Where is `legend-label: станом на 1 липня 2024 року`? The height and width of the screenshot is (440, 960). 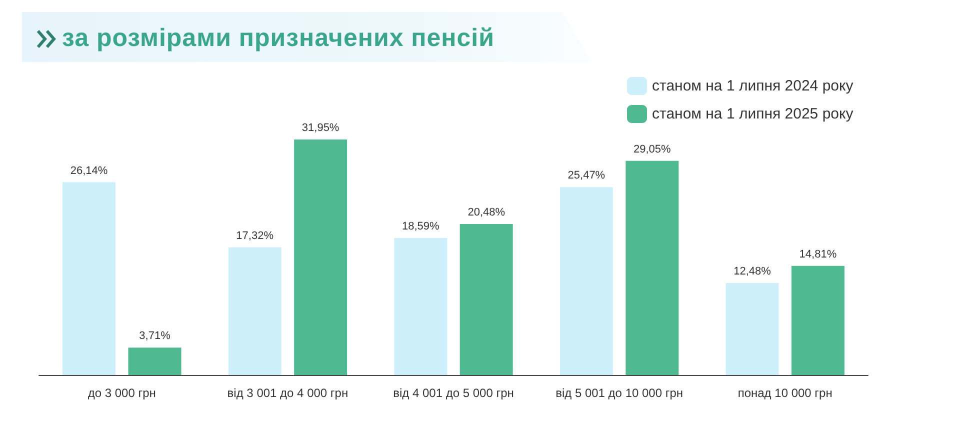
legend-label: станом на 1 липня 2024 року is located at coordinates (753, 86).